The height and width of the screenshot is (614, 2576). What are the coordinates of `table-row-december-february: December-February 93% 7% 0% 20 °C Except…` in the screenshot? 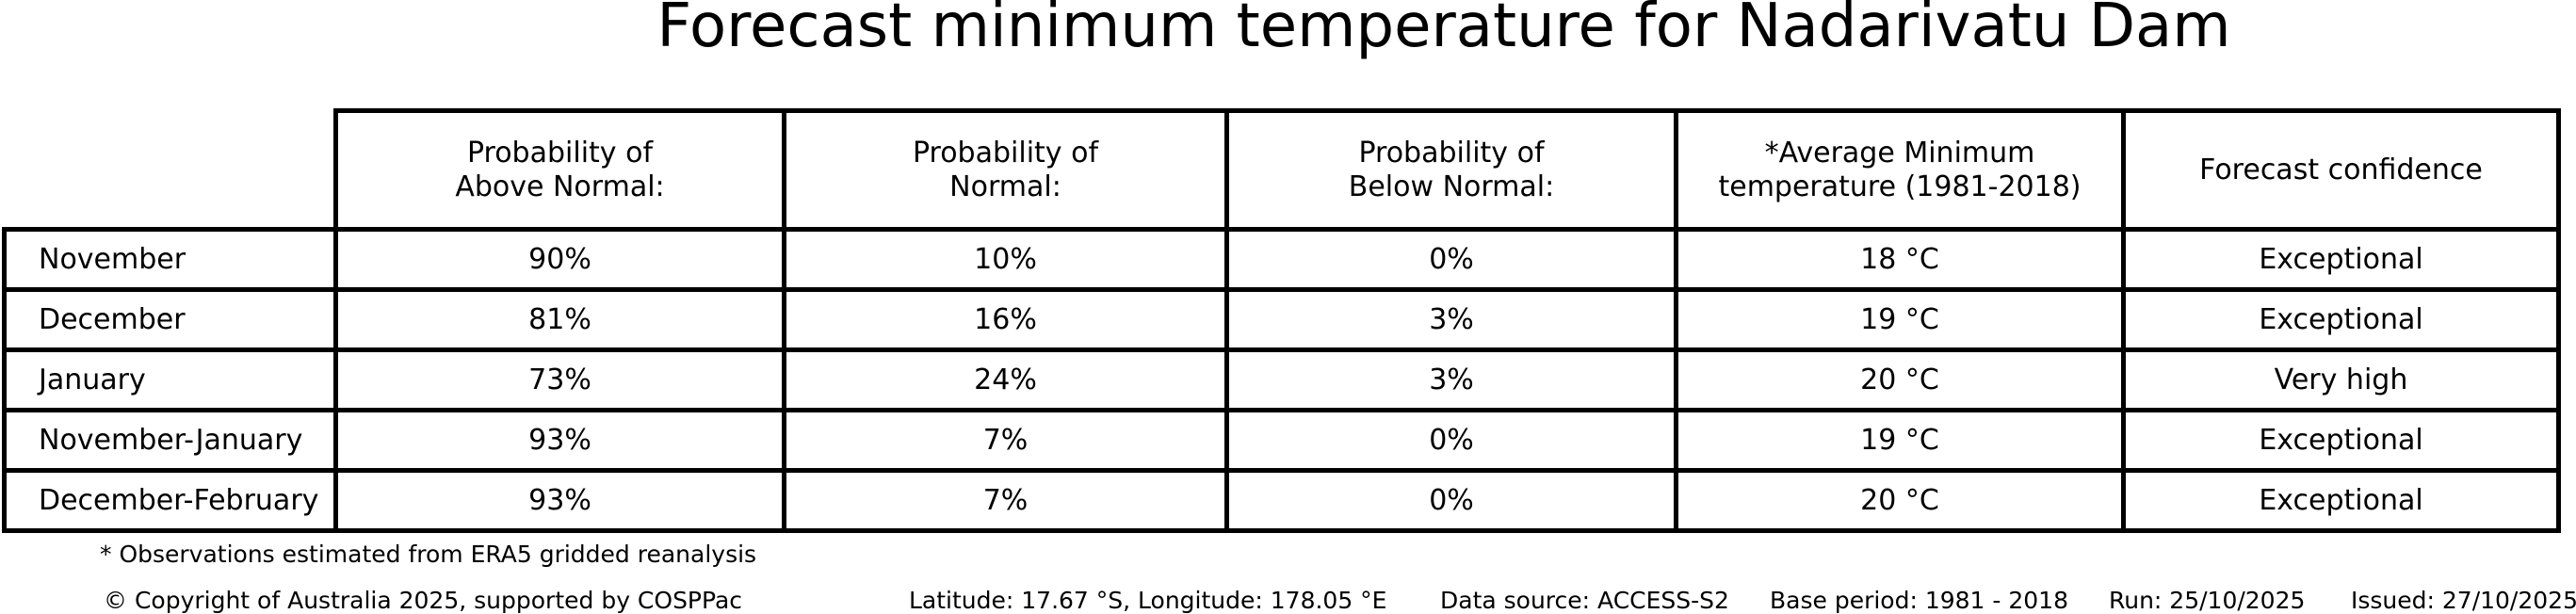 It's located at (1281, 500).